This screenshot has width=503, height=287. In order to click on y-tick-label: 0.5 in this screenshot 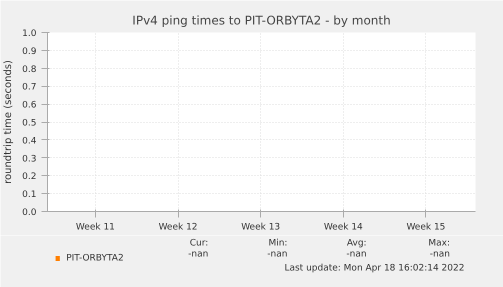, I will do `click(29, 123)`.